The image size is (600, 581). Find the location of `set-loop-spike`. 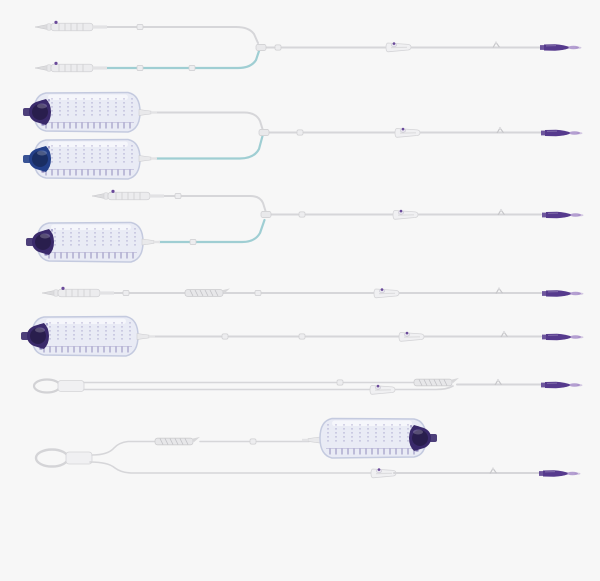

set-loop-spike is located at coordinates (307, 386).